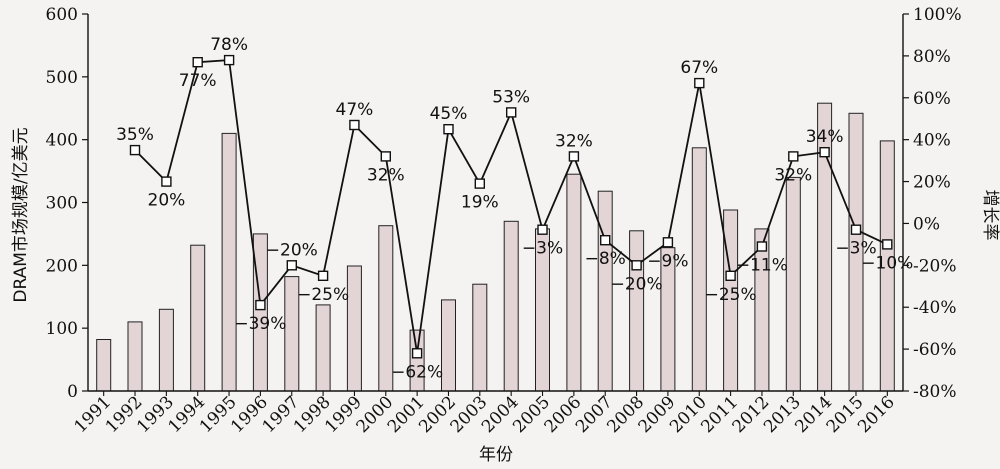 Image resolution: width=1000 pixels, height=469 pixels. Describe the element at coordinates (668, 242) in the screenshot. I see `growth-marker-2009` at that location.